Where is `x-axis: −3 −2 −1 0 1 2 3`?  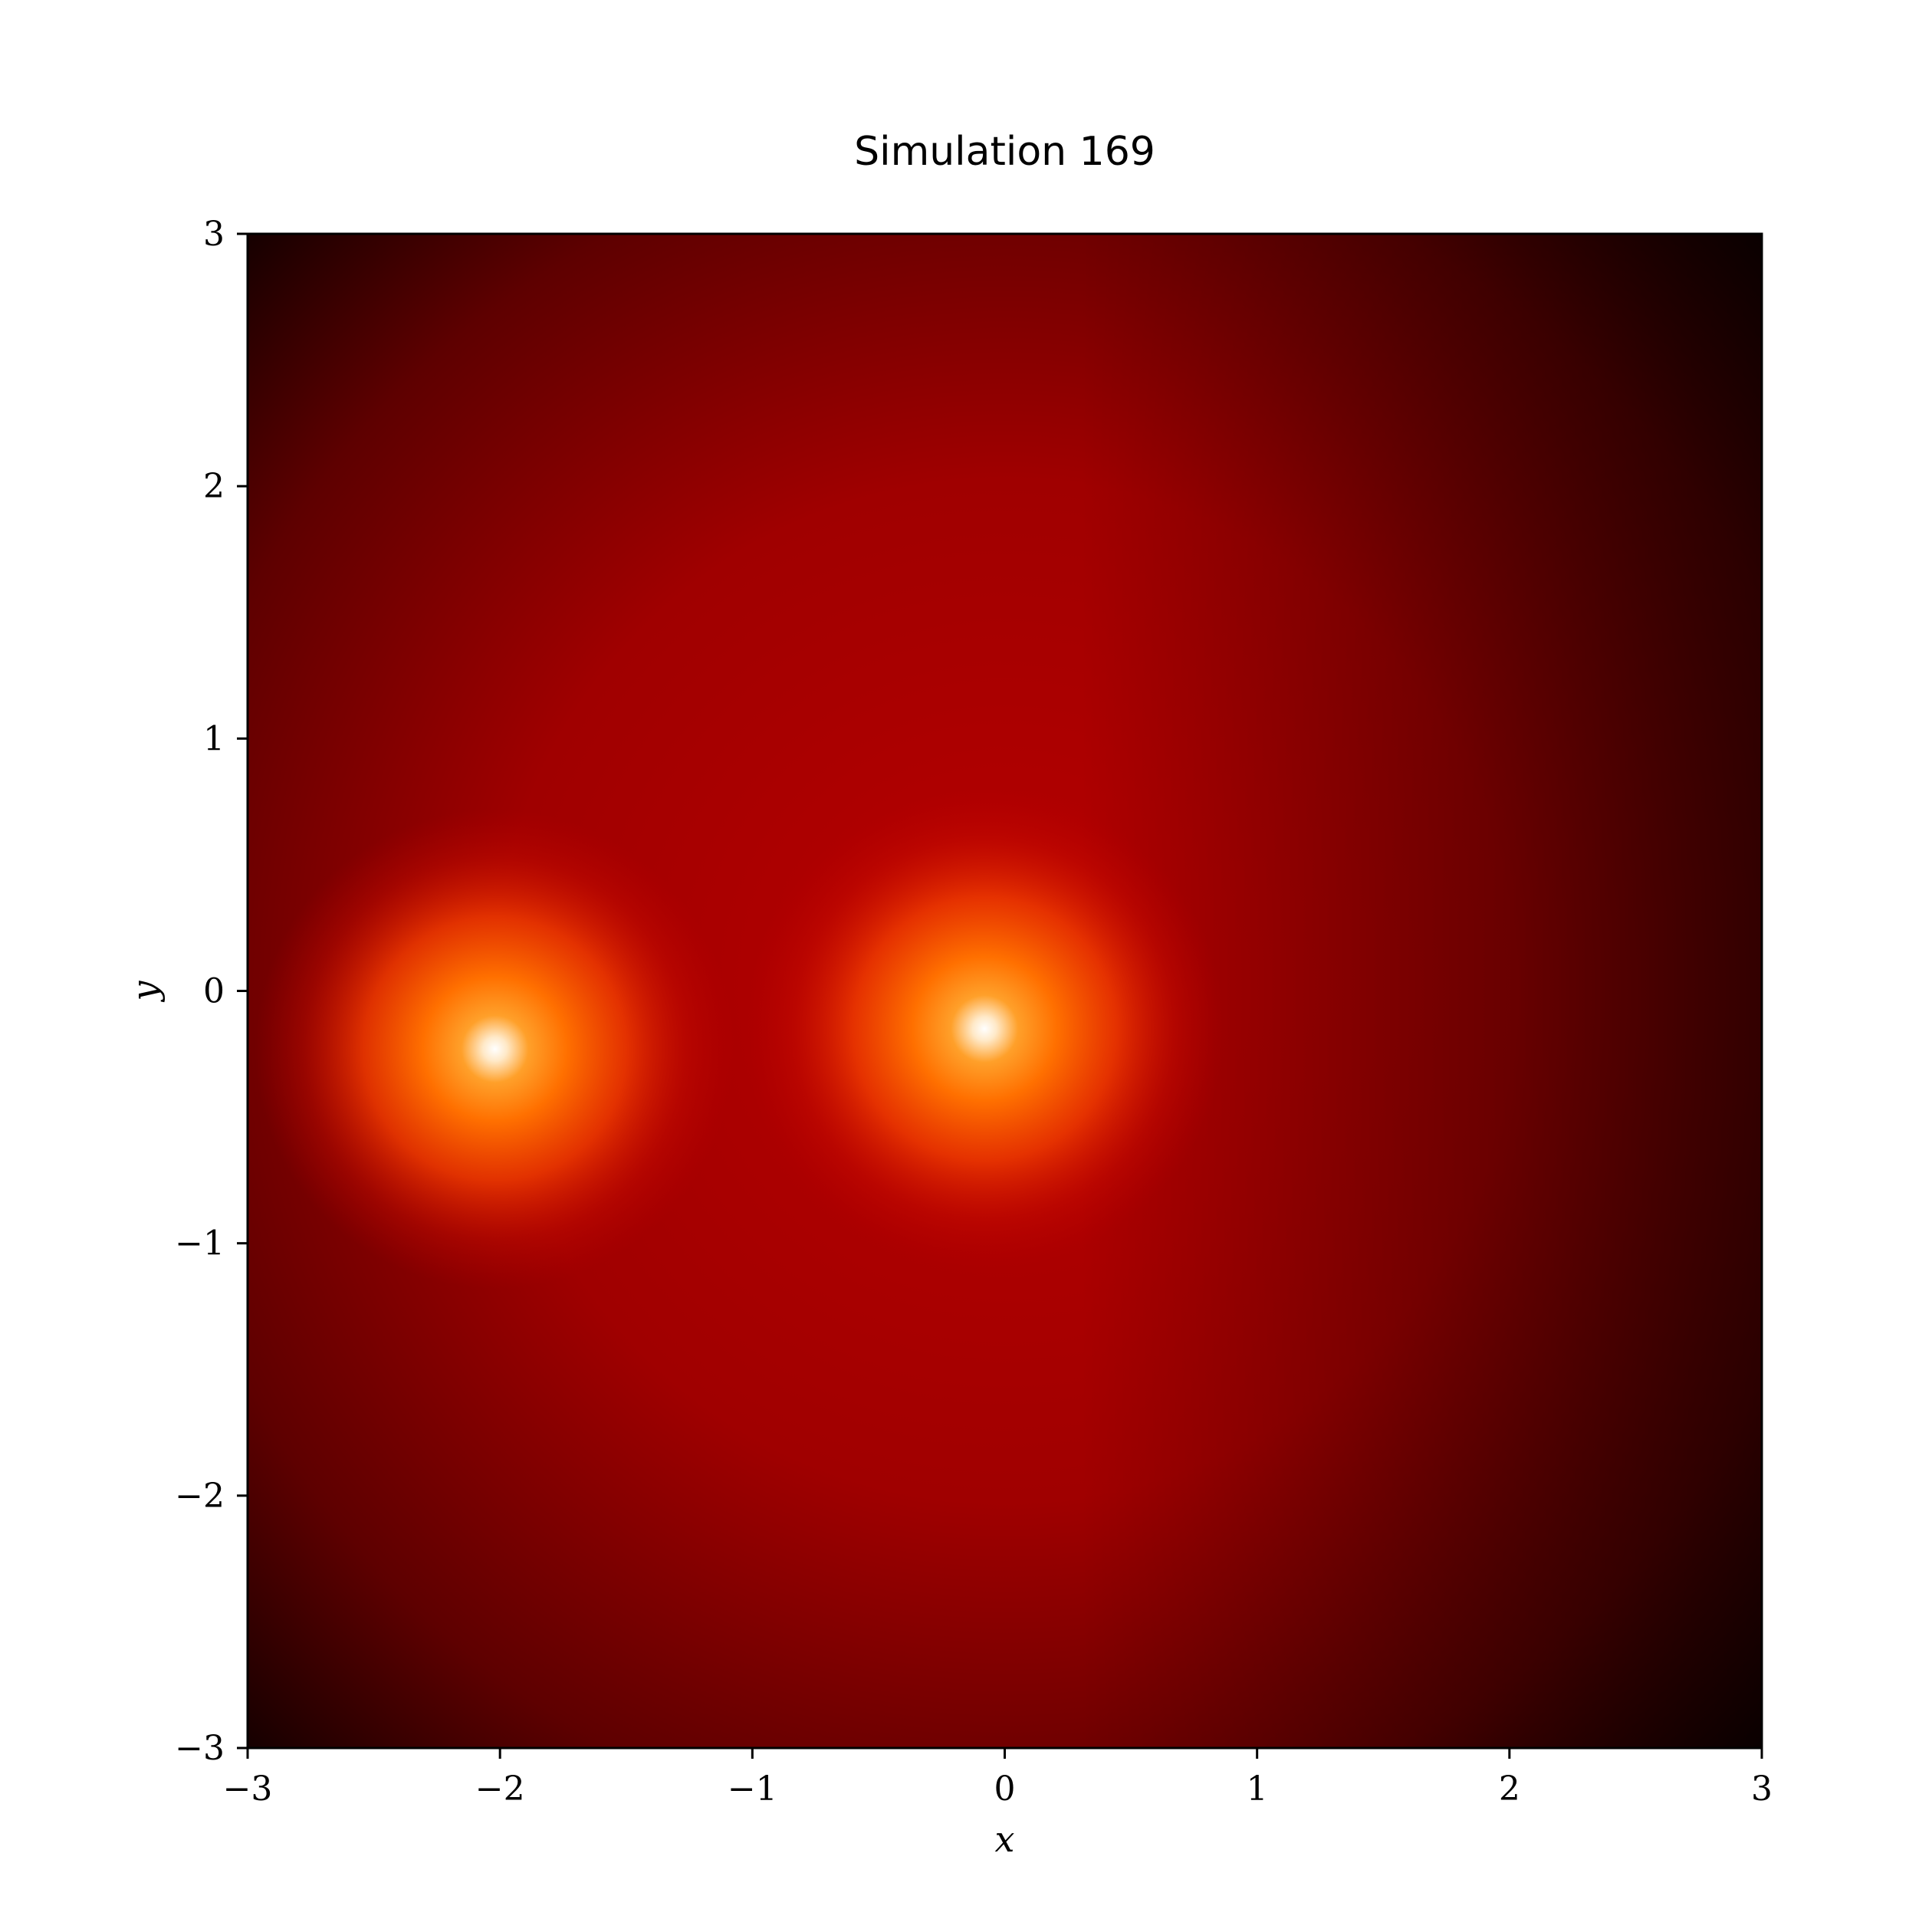
x-axis: −3 −2 −1 0 1 2 3 is located at coordinates (998, 1778).